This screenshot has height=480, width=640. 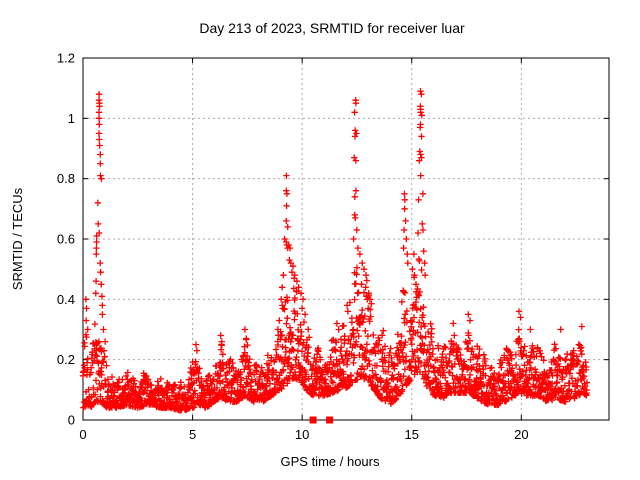 I want to click on x-axis-label: GPS time / hours, so click(x=330, y=461).